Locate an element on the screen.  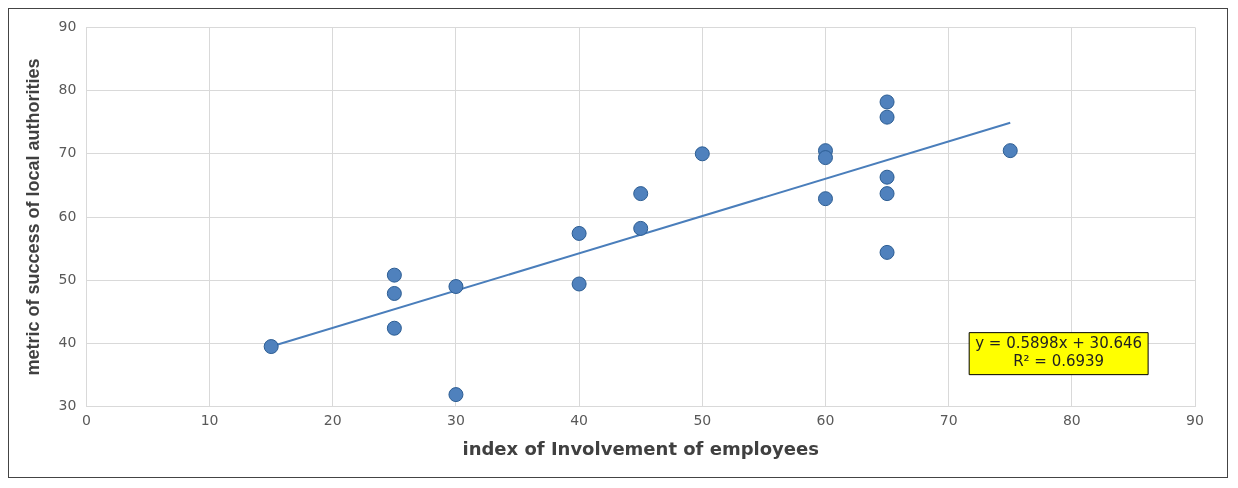
y-tick-label: 30 is located at coordinates (67, 405).